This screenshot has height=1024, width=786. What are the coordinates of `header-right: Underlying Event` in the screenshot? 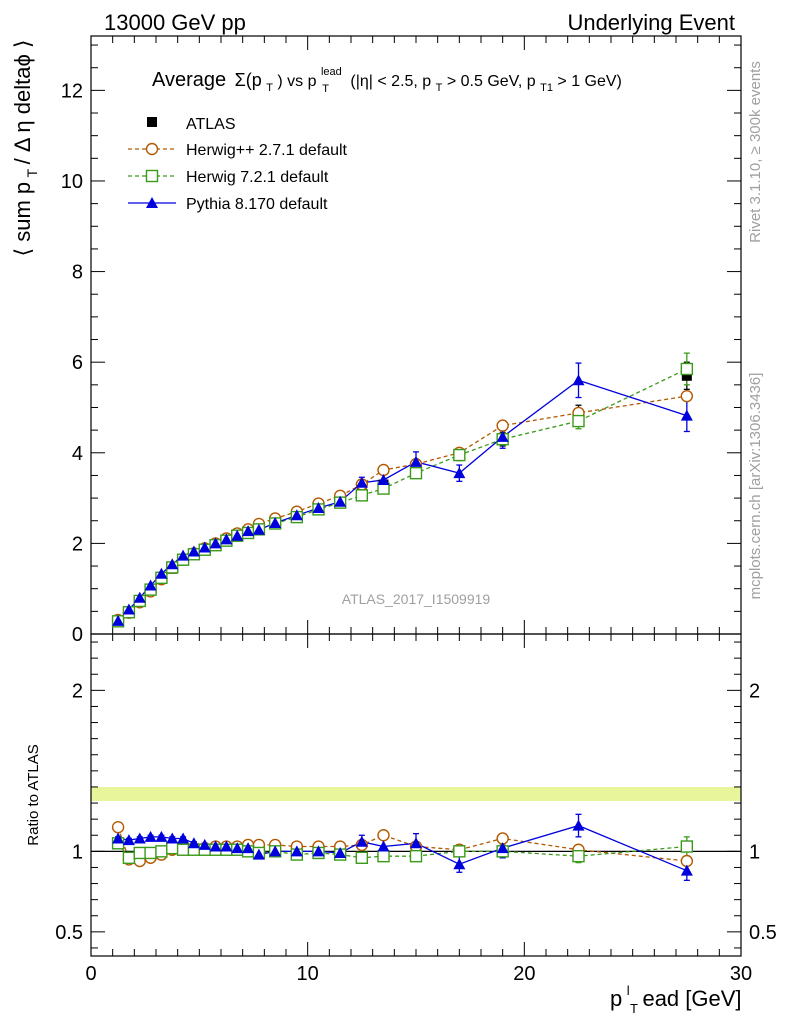 It's located at (651, 22).